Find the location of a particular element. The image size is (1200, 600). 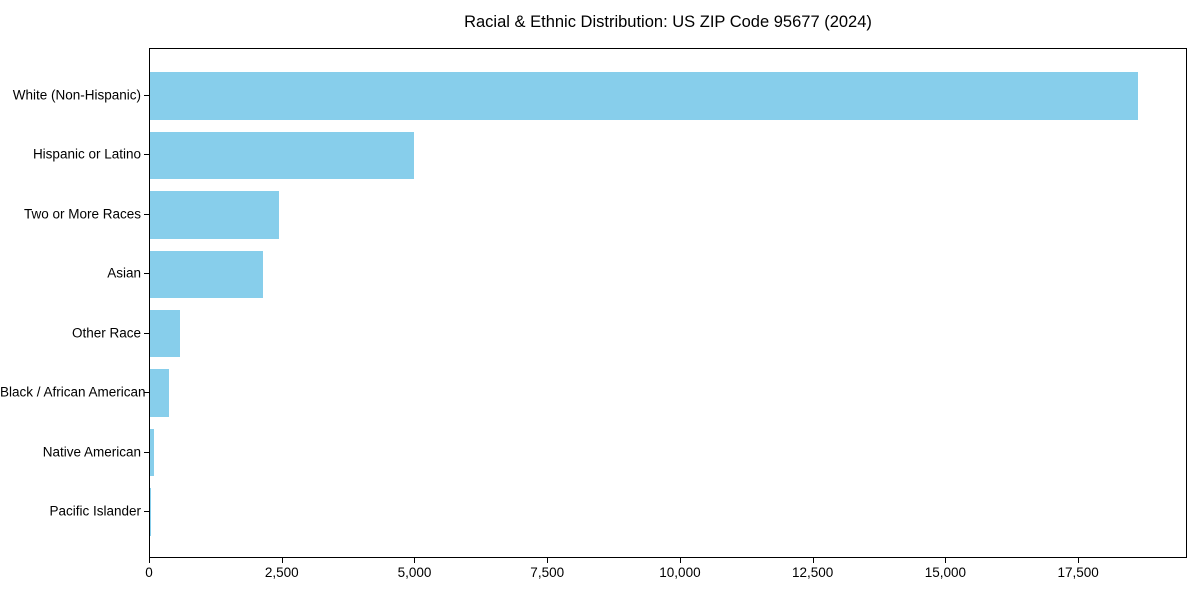

bar-black-african-american is located at coordinates (160, 393).